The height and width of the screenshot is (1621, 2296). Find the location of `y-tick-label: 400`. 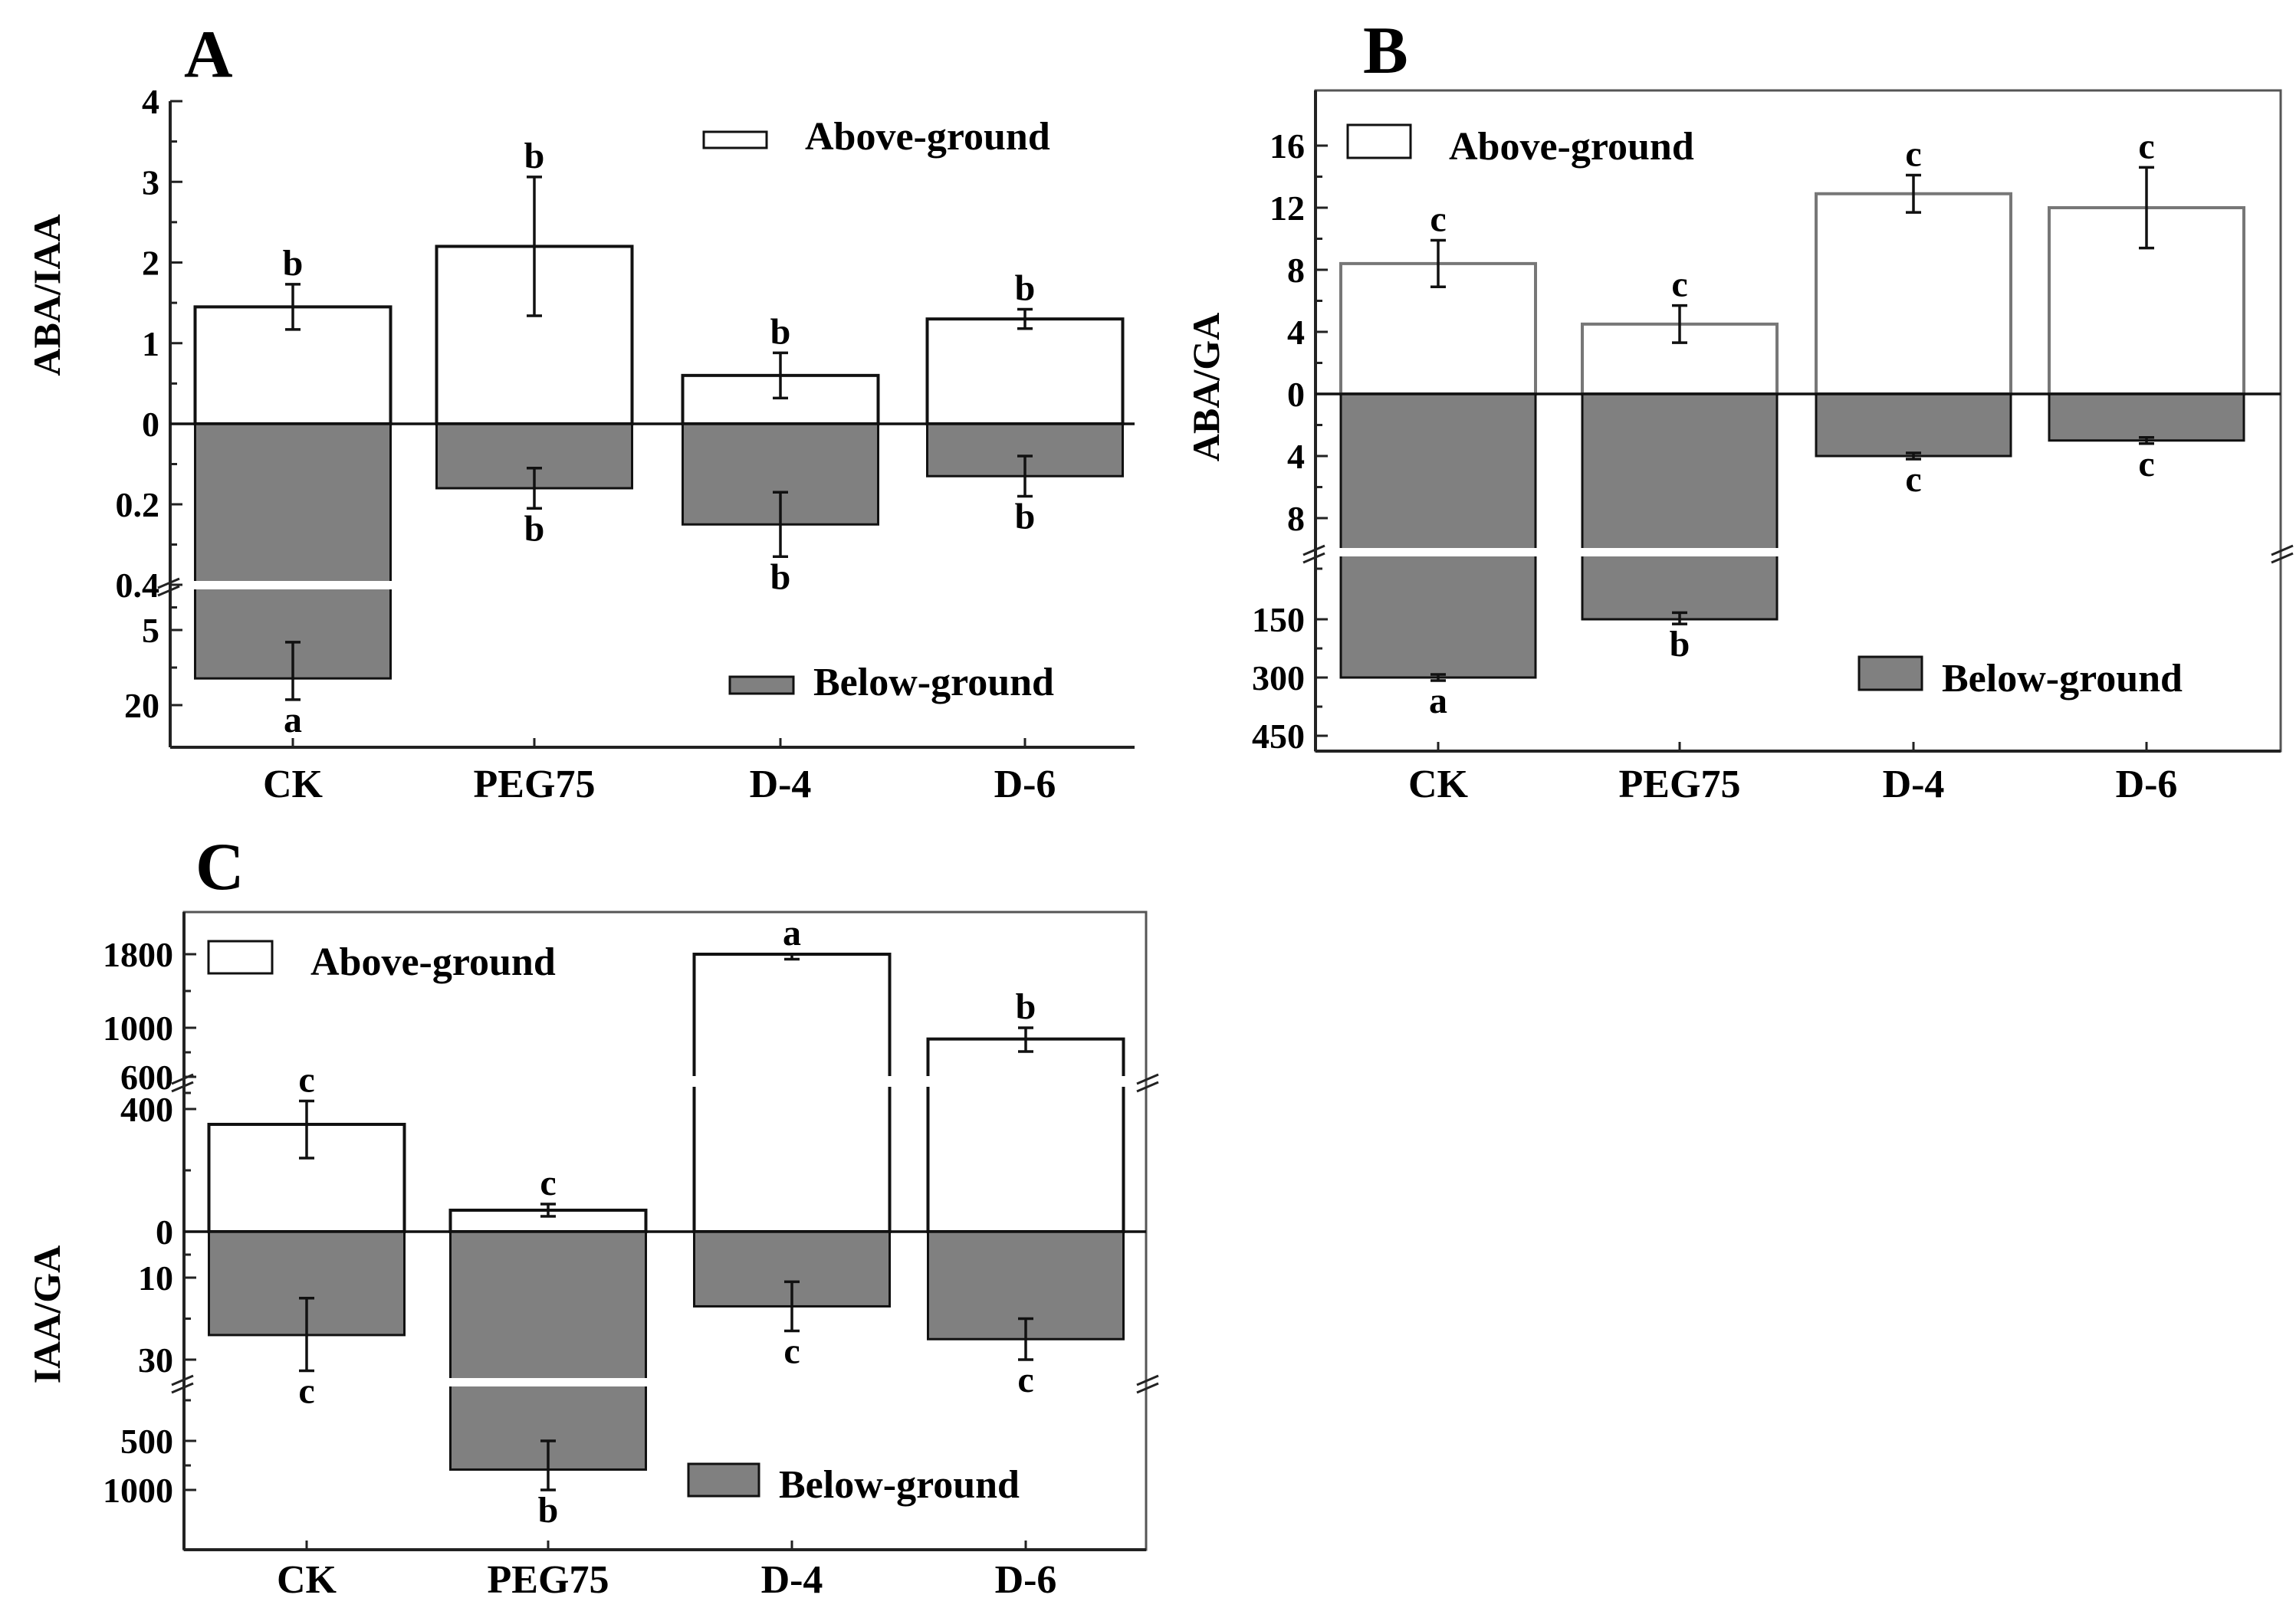

y-tick-label: 400 is located at coordinates (146, 1109).